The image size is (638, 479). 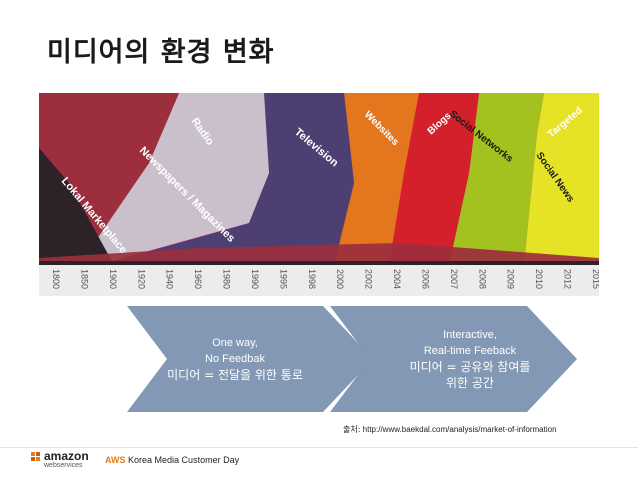 What do you see at coordinates (470, 367) in the screenshot?
I see `media-space-label: 미디어 = 공유와 참여를` at bounding box center [470, 367].